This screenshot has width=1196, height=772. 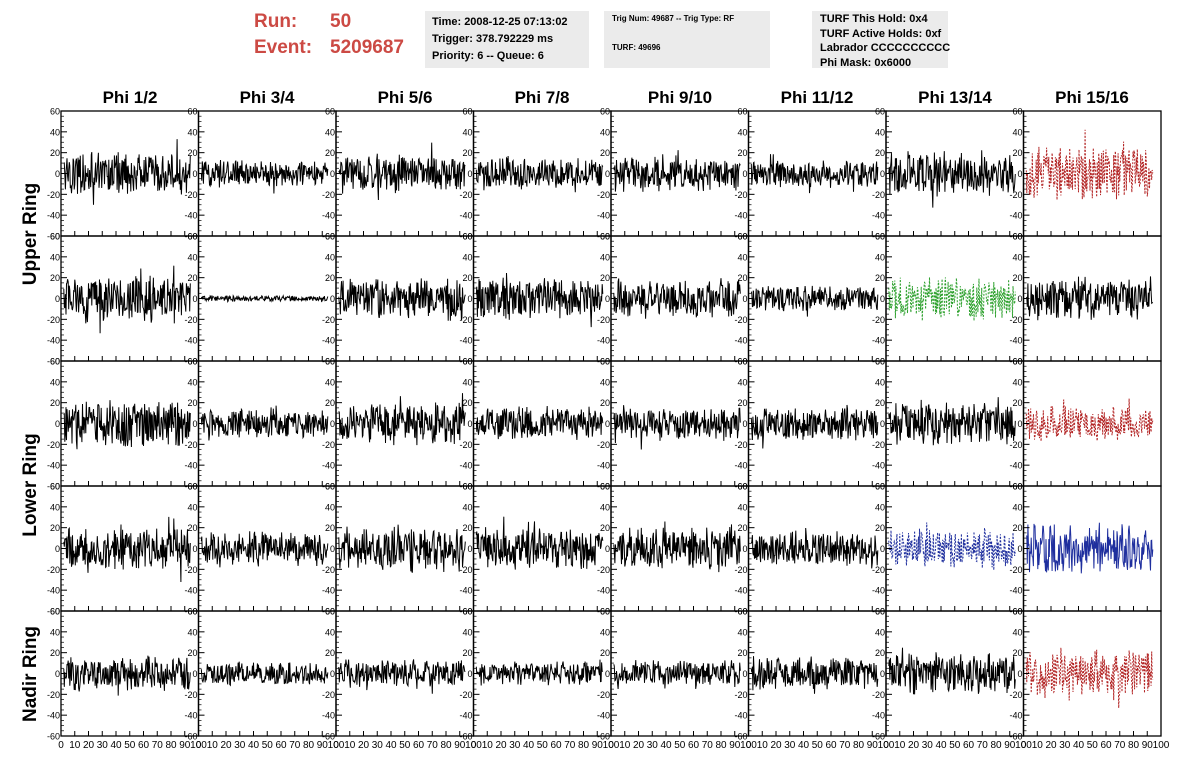 I want to click on waveform-trace-r3-c4, so click(x=539, y=422).